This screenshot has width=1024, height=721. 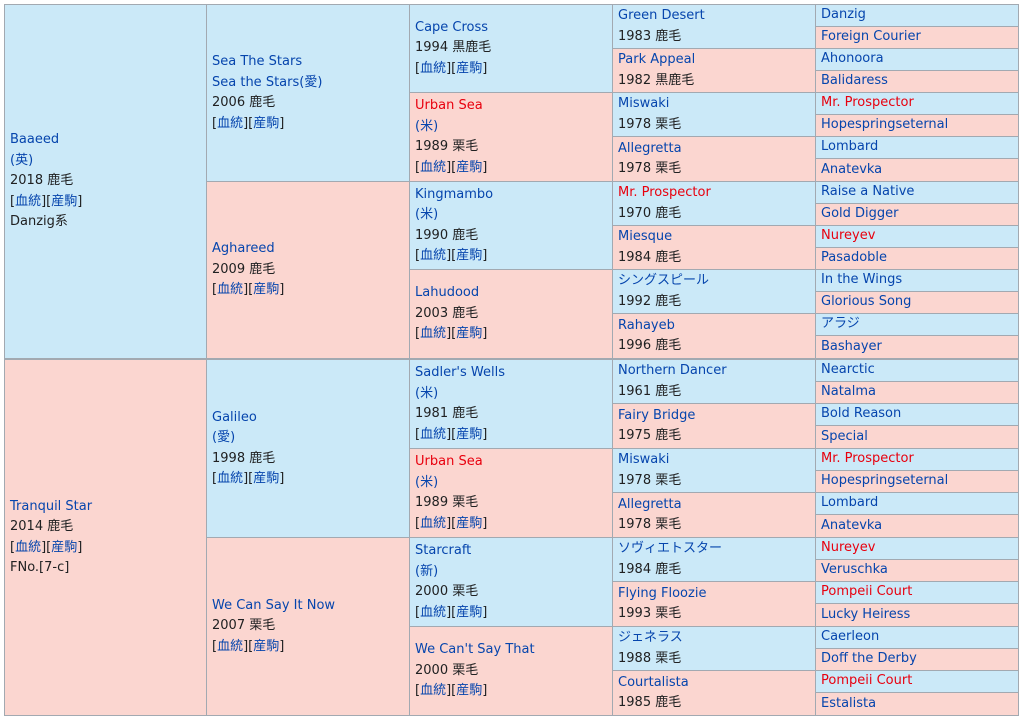 What do you see at coordinates (862, 280) in the screenshot?
I see `gen5-name-link: In the Wings` at bounding box center [862, 280].